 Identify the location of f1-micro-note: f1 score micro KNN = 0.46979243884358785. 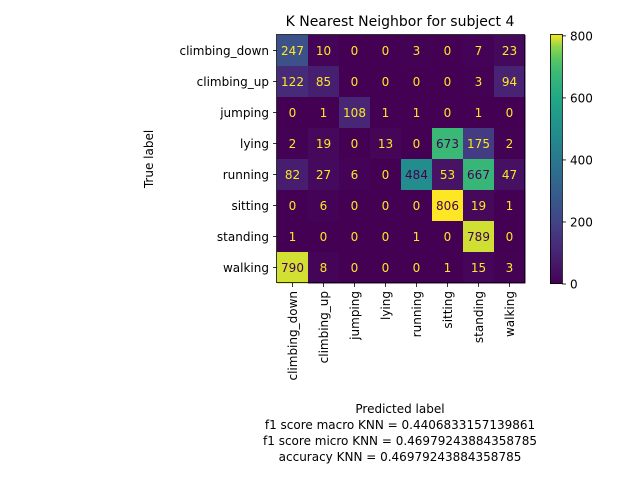
(400, 441).